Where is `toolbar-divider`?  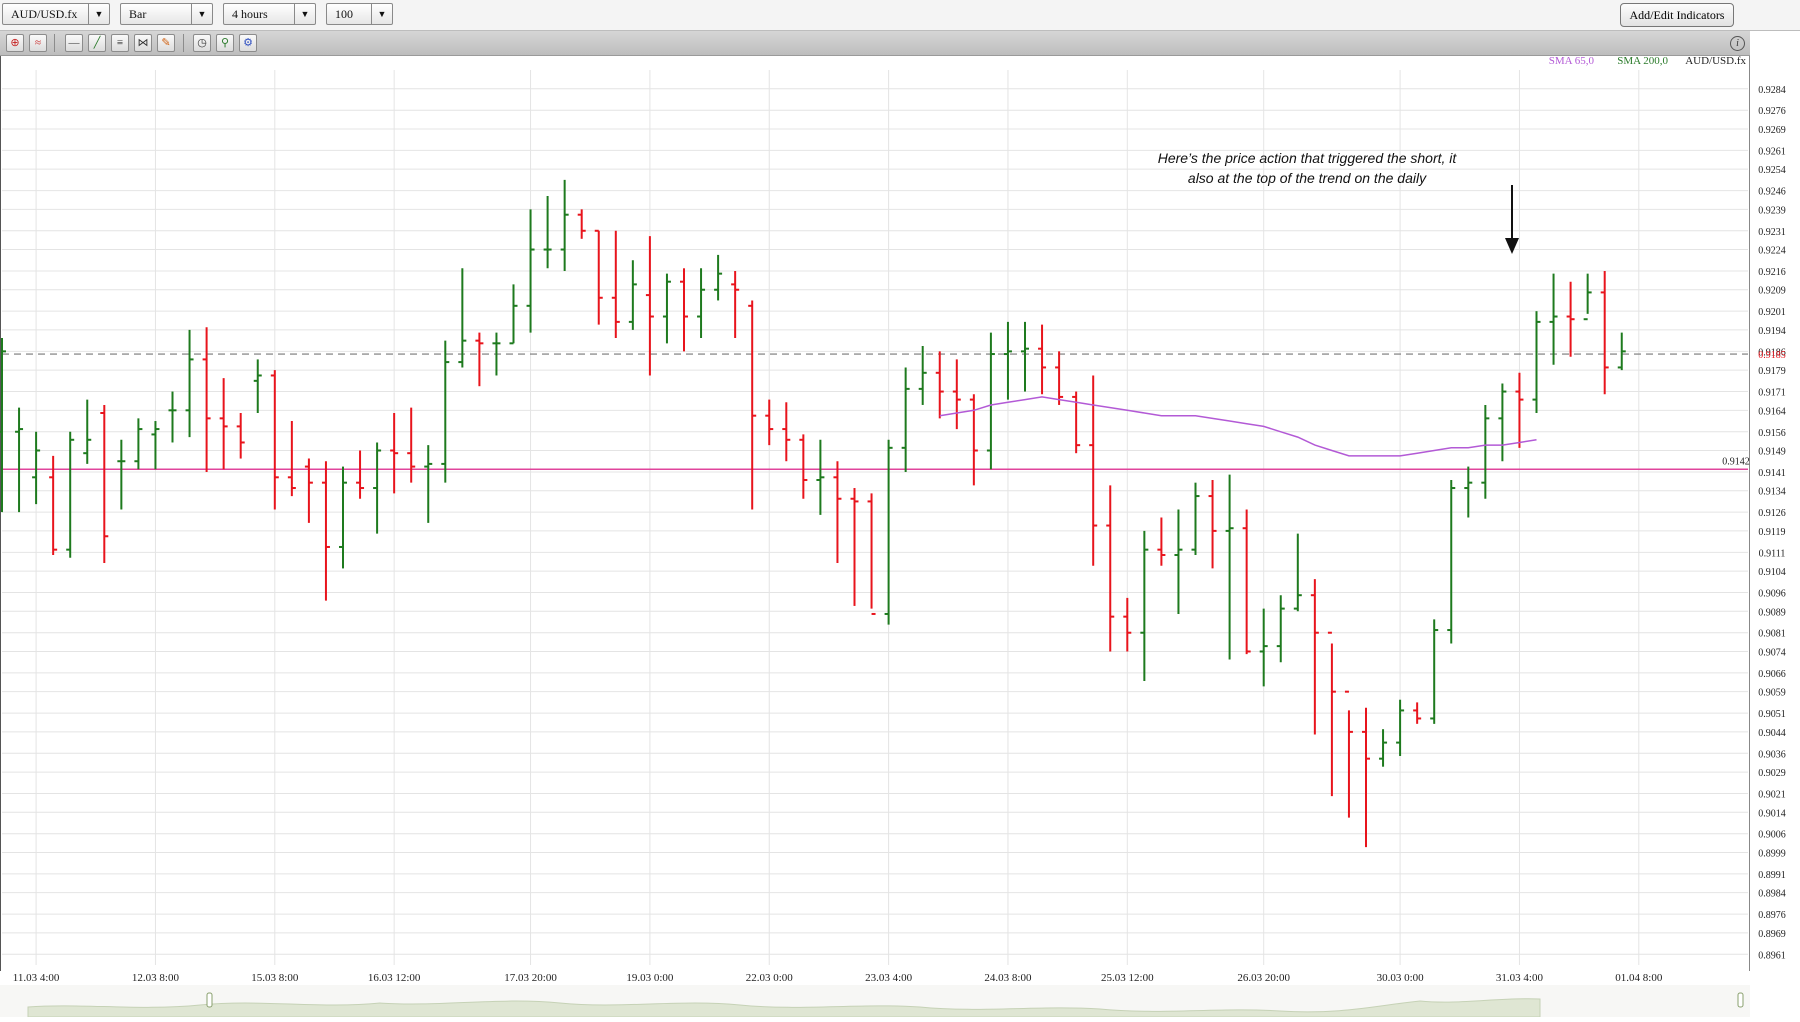
toolbar-divider is located at coordinates (54, 43).